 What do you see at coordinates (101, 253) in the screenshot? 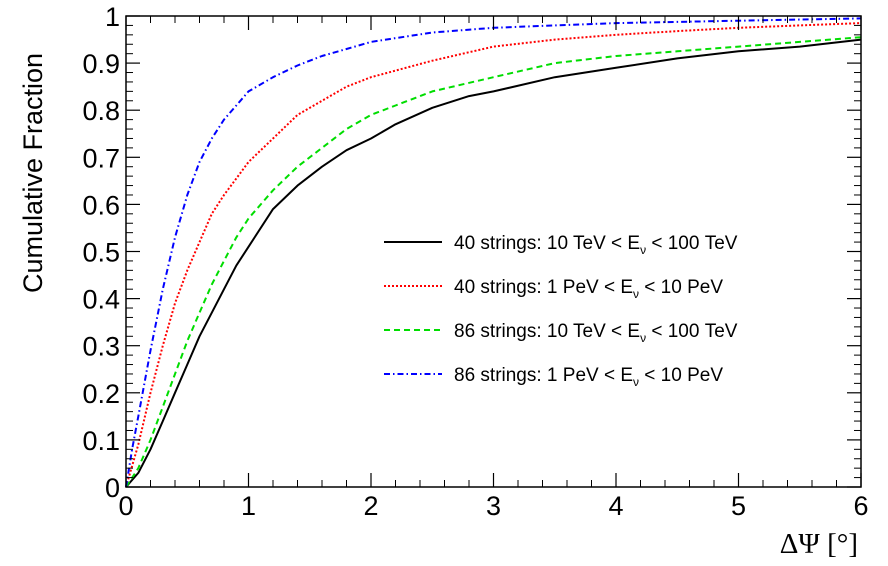
I see `y-tick-label: 0.5` at bounding box center [101, 253].